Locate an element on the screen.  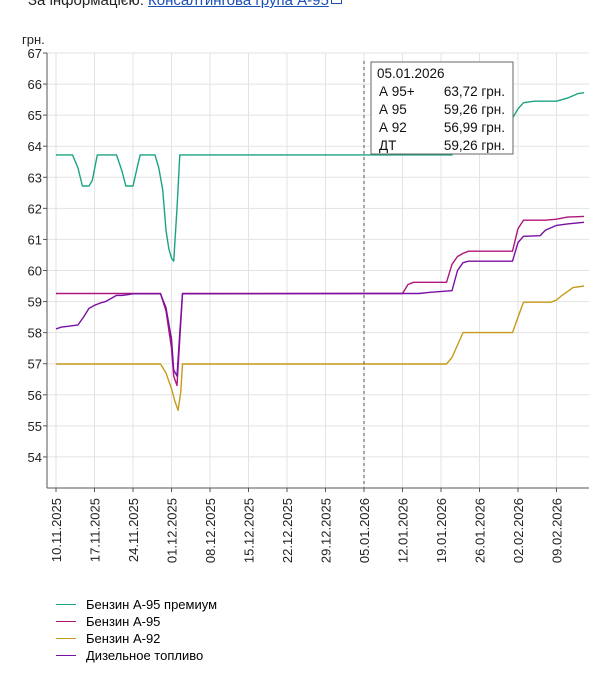
x-tick-label: 02.02.2026 is located at coordinates (518, 530).